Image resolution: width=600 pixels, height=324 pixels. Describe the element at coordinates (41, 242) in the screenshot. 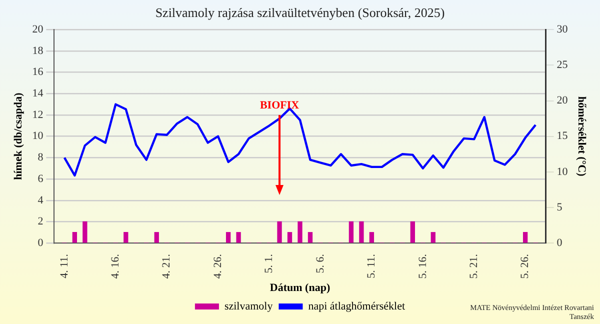

I see `y-tick-label: 0` at that location.